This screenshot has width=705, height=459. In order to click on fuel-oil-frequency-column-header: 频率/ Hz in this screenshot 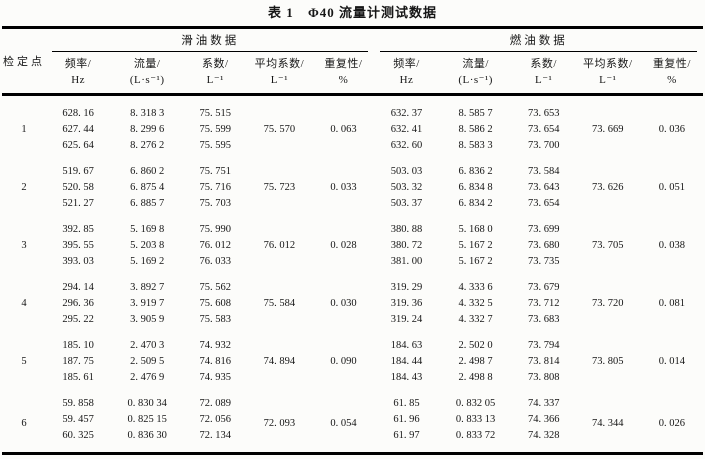, I will do `click(406, 74)`.